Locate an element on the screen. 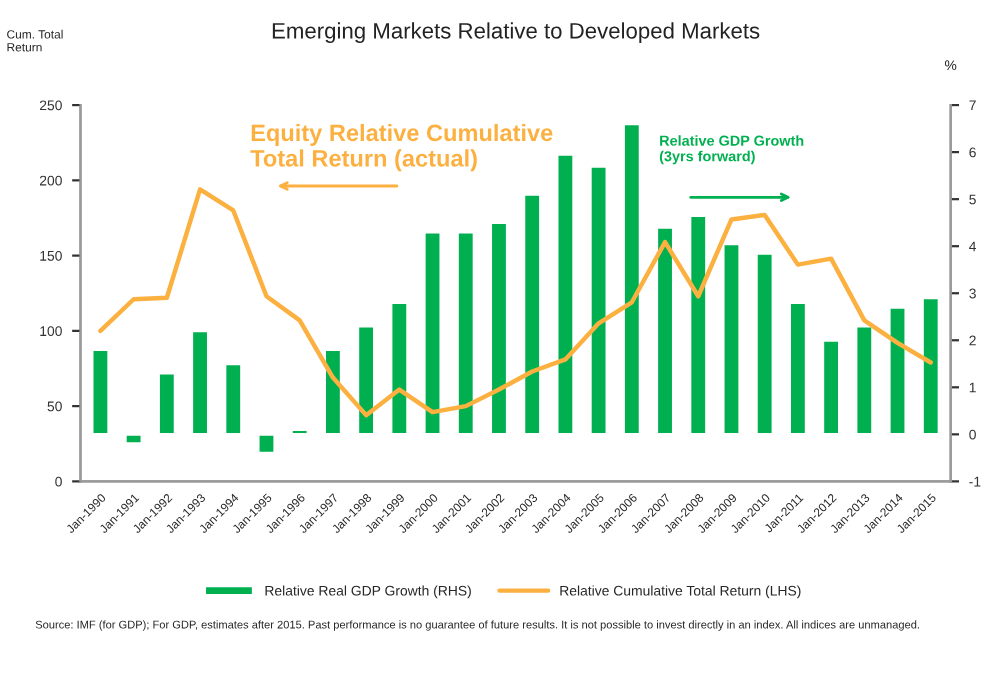 The width and height of the screenshot is (1006, 678). annotation: Equity Relative Cumulative Total Return (actual) is located at coordinates (401, 147).